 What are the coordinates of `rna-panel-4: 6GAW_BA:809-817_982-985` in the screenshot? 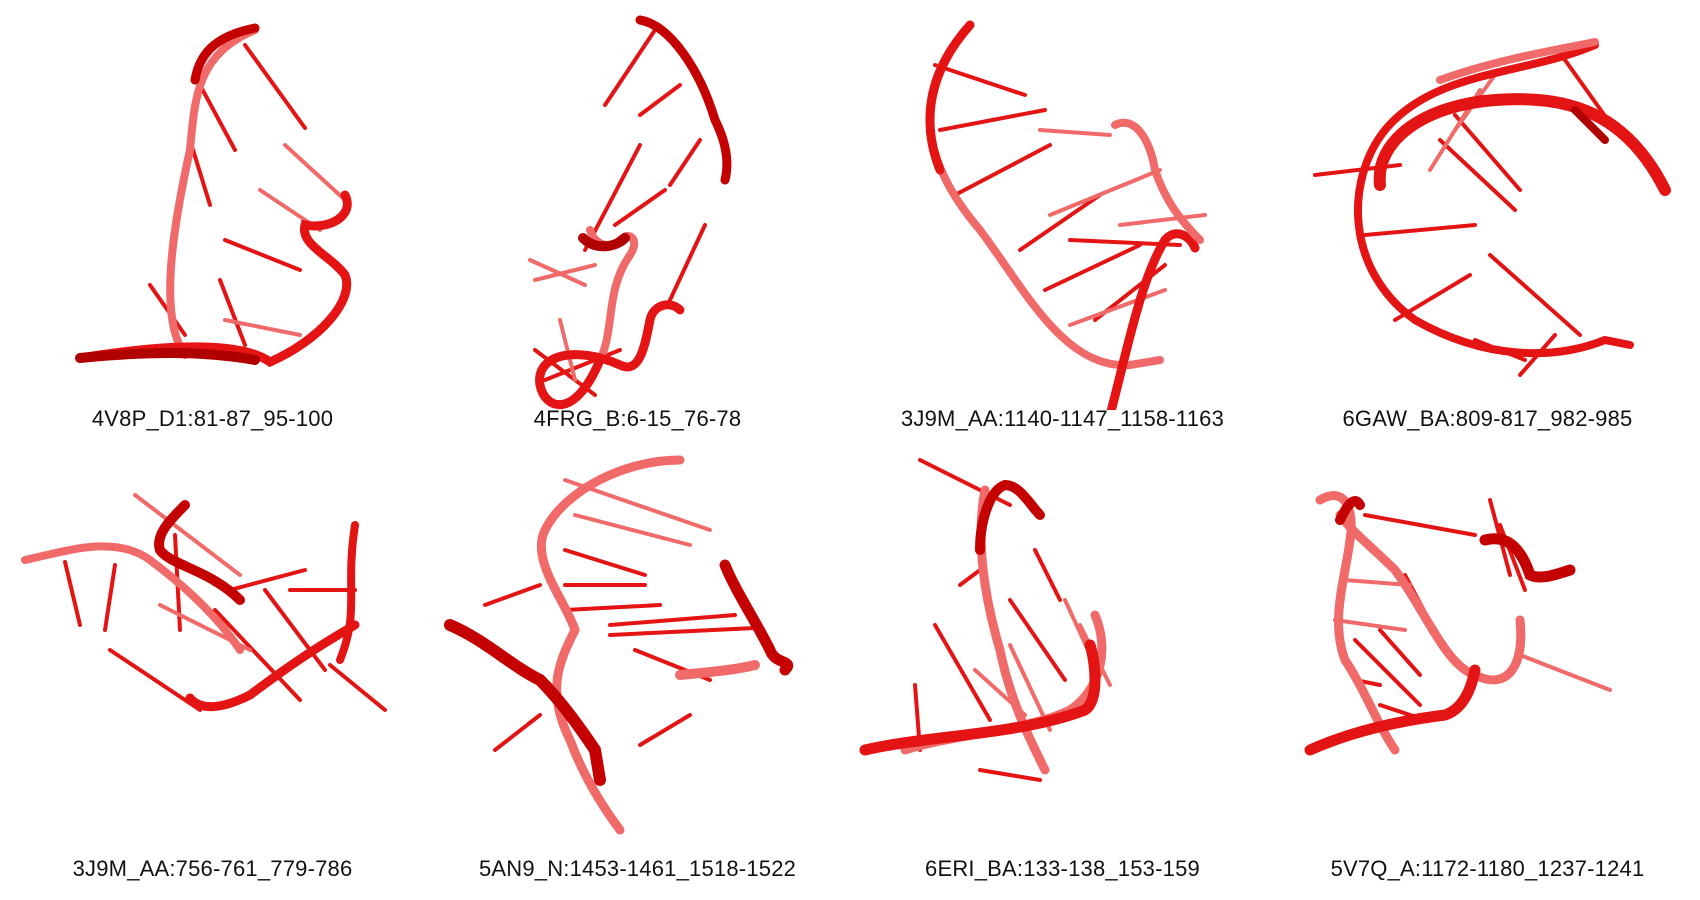 It's located at (1487, 225).